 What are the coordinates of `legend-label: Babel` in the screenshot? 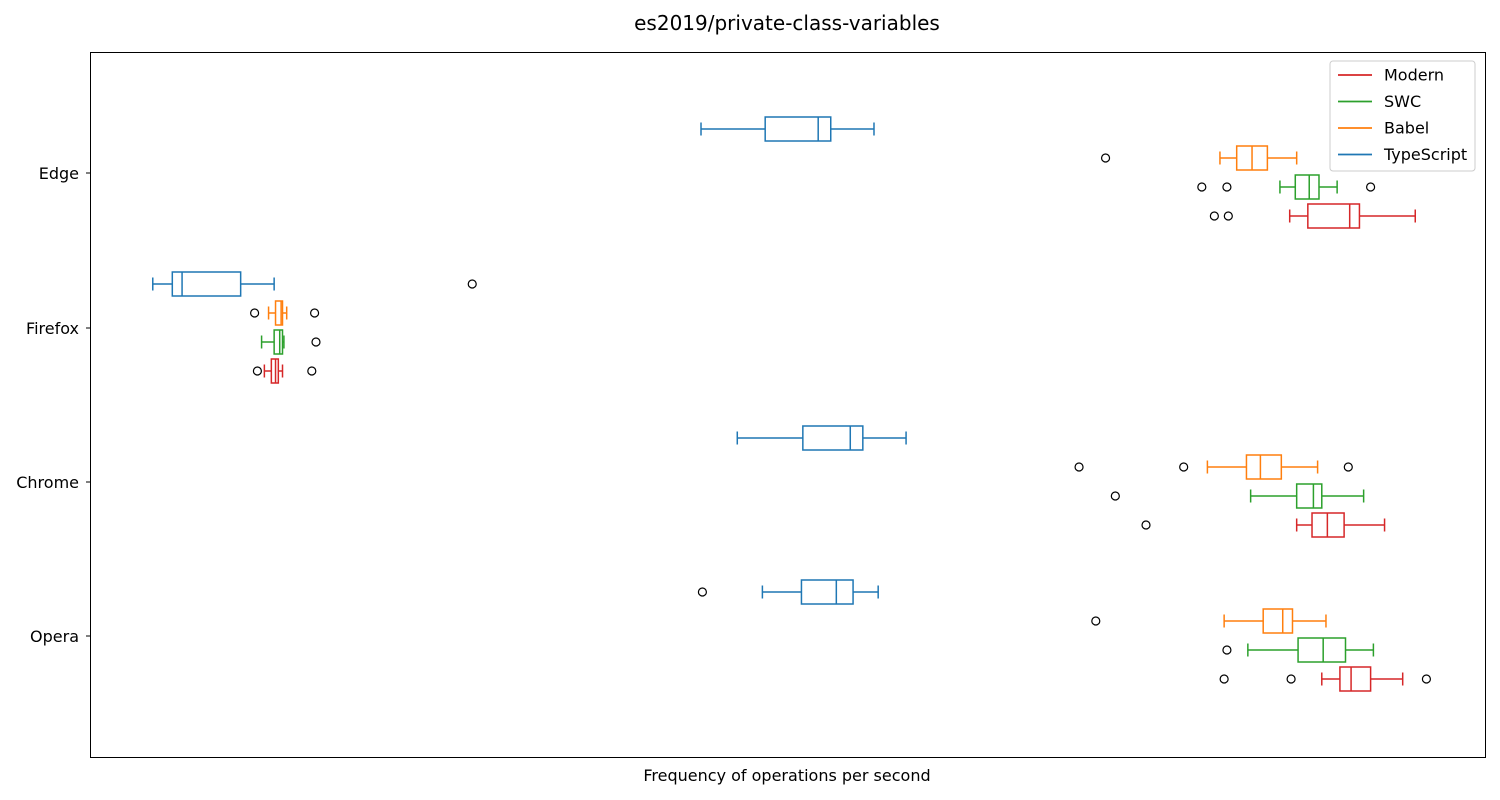 It's located at (1406, 128).